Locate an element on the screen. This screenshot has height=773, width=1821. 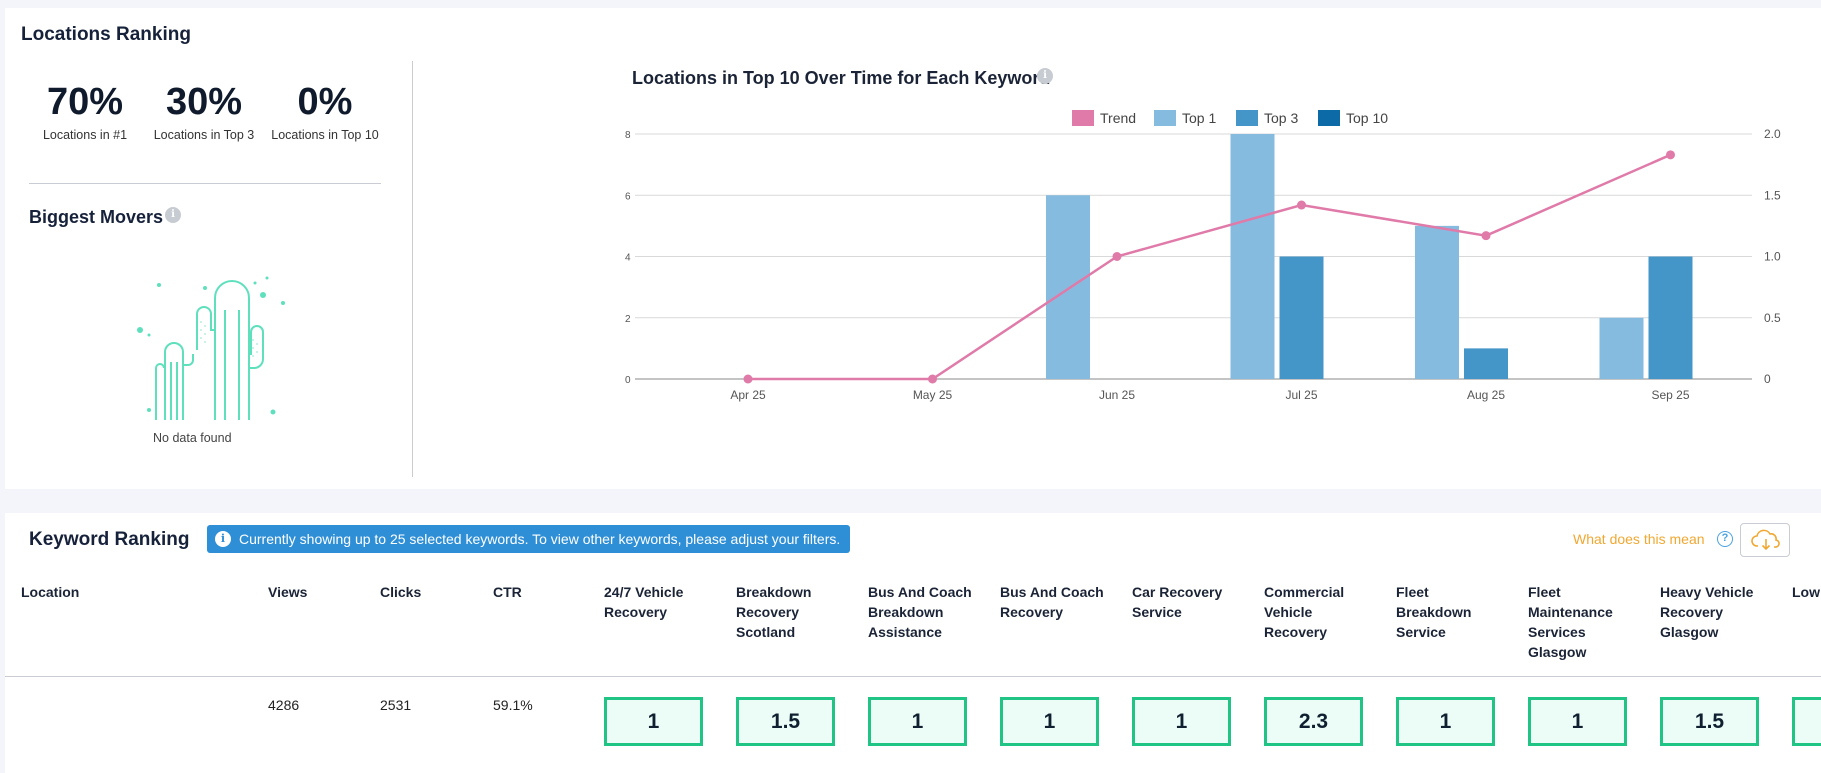
left-axis-tick-label: 8 is located at coordinates (628, 135).